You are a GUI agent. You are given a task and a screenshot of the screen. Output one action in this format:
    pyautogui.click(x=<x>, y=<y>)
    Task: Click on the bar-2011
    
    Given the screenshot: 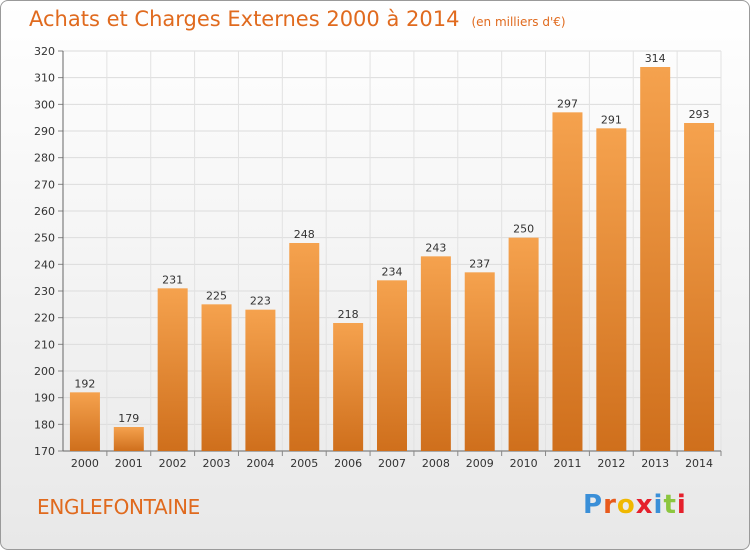 What is the action you would take?
    pyautogui.click(x=567, y=281)
    